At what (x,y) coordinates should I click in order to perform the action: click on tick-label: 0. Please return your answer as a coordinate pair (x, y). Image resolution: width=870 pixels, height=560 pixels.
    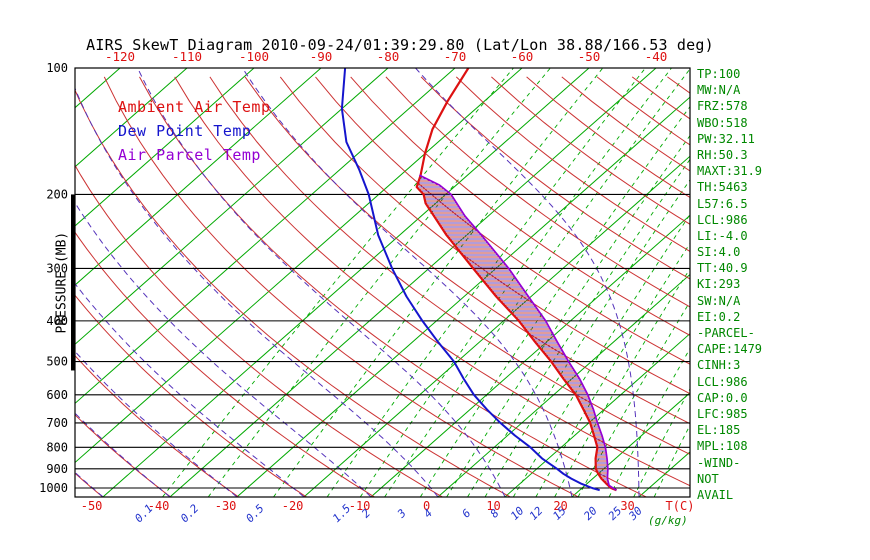
    Looking at the image, I should click on (426, 506).